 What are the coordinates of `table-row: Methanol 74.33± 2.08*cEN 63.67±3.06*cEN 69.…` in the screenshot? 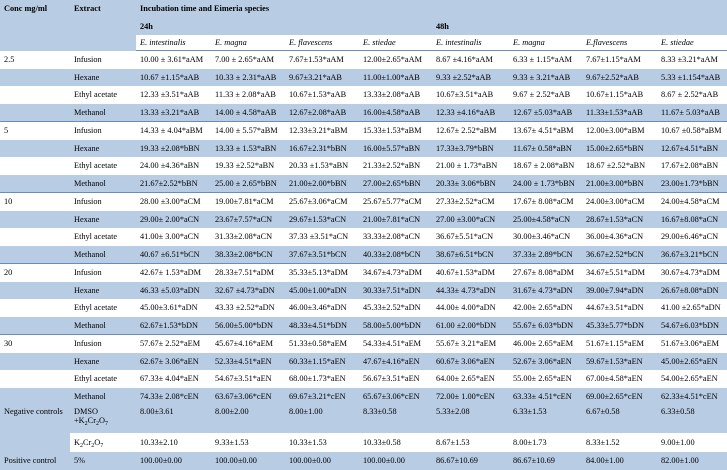 It's located at (363, 396).